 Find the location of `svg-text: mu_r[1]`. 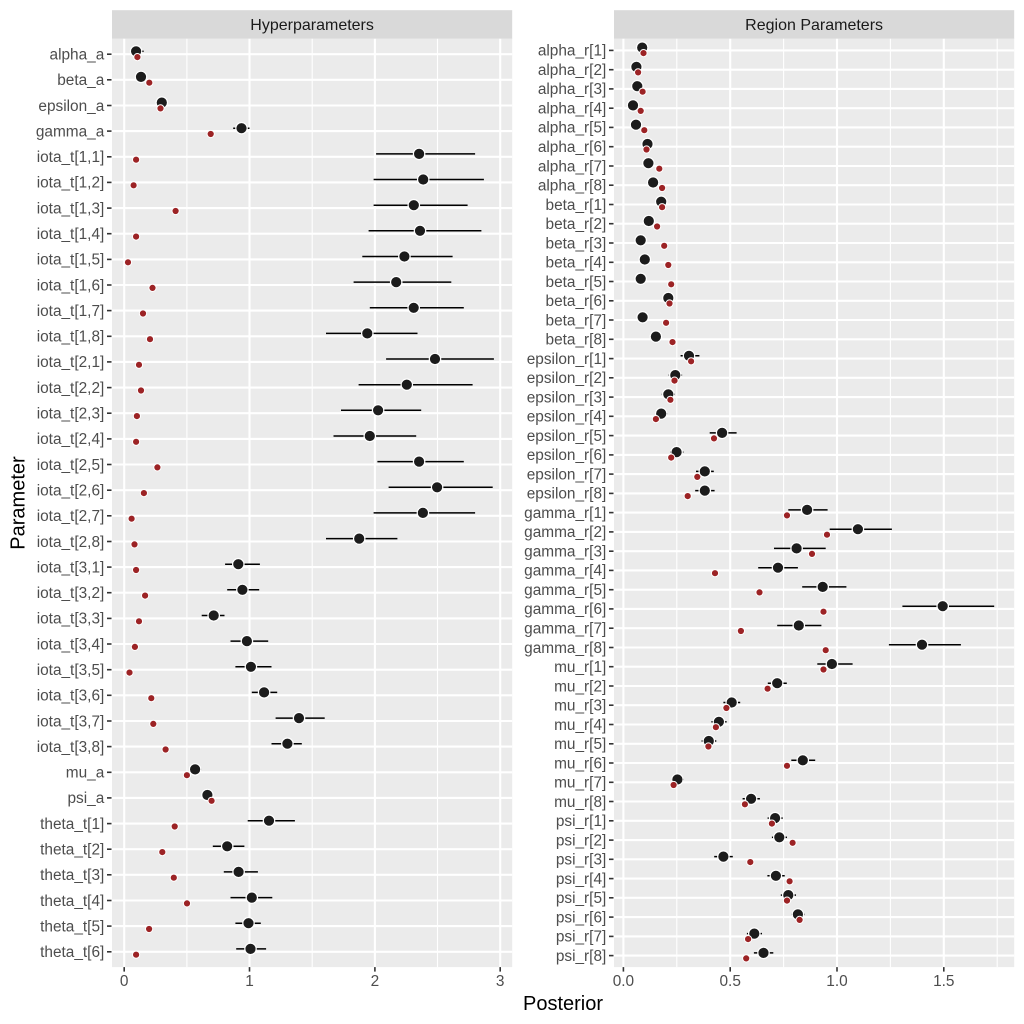

svg-text: mu_r[1] is located at coordinates (580, 667).